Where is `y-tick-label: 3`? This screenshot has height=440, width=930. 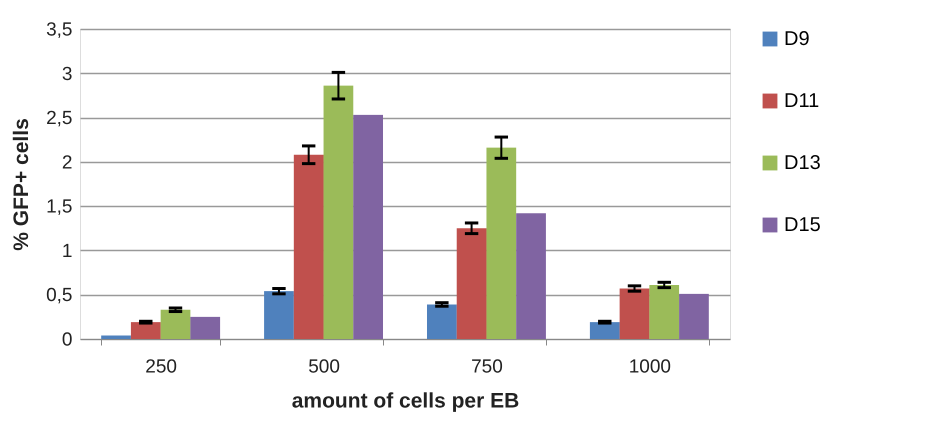
y-tick-label: 3 is located at coordinates (67, 74).